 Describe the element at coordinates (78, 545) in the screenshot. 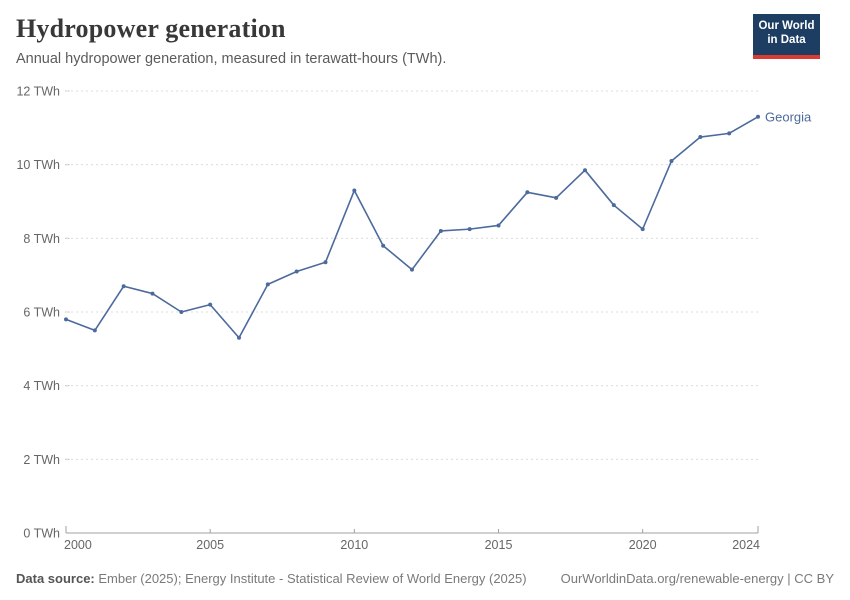

I see `svg-text: 2000` at that location.